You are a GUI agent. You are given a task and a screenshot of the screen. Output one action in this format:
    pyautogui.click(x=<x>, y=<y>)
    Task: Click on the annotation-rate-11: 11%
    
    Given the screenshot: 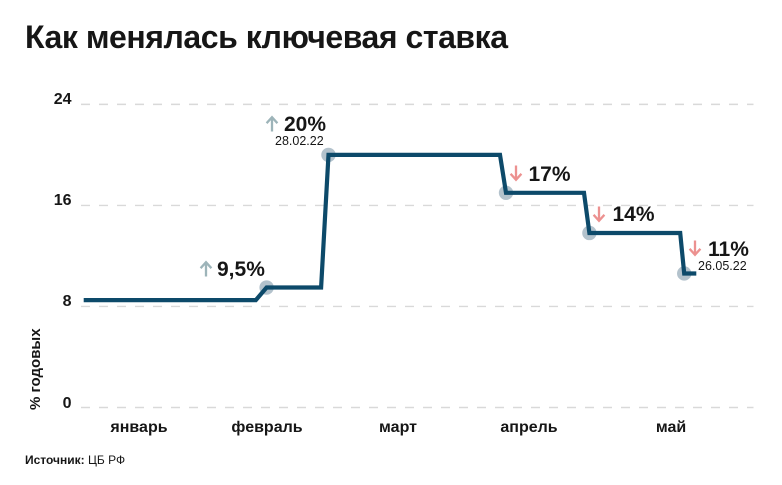 What is the action you would take?
    pyautogui.click(x=728, y=249)
    